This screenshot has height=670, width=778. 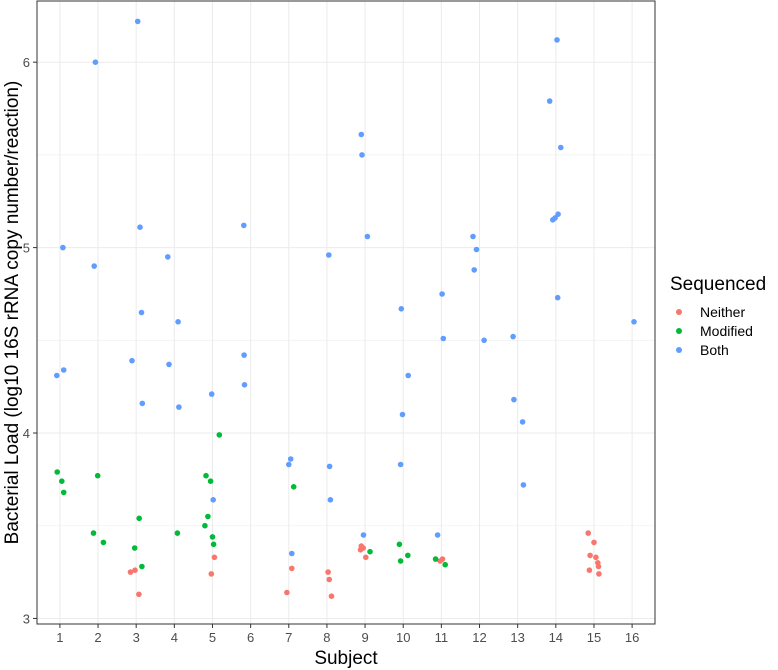 I want to click on x-tick-label: 4, so click(x=174, y=637).